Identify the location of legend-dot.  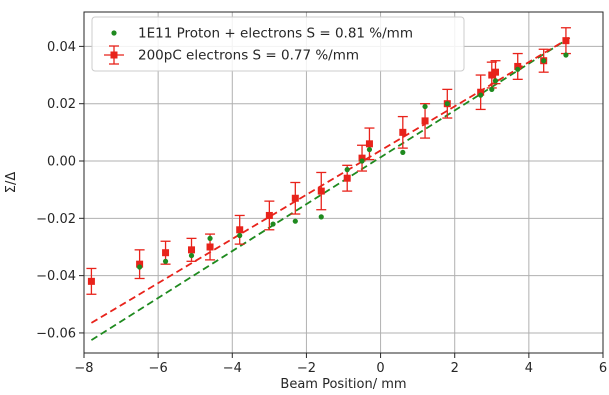
(114, 33).